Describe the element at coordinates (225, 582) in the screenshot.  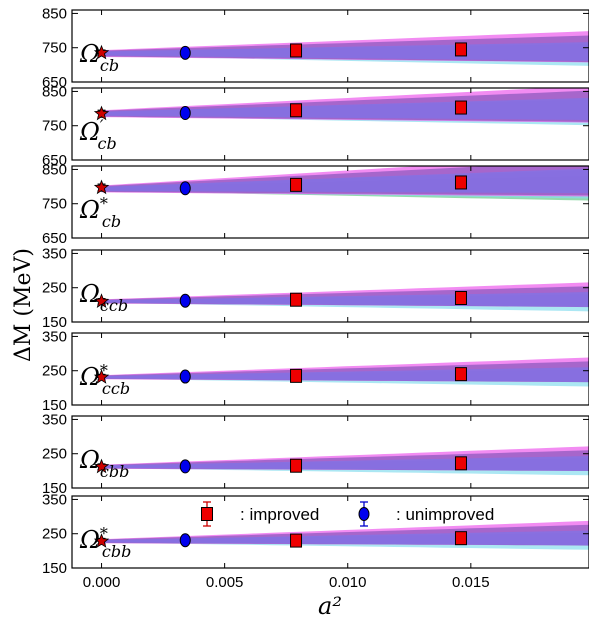
I see `x-tick-label: 0.005` at that location.